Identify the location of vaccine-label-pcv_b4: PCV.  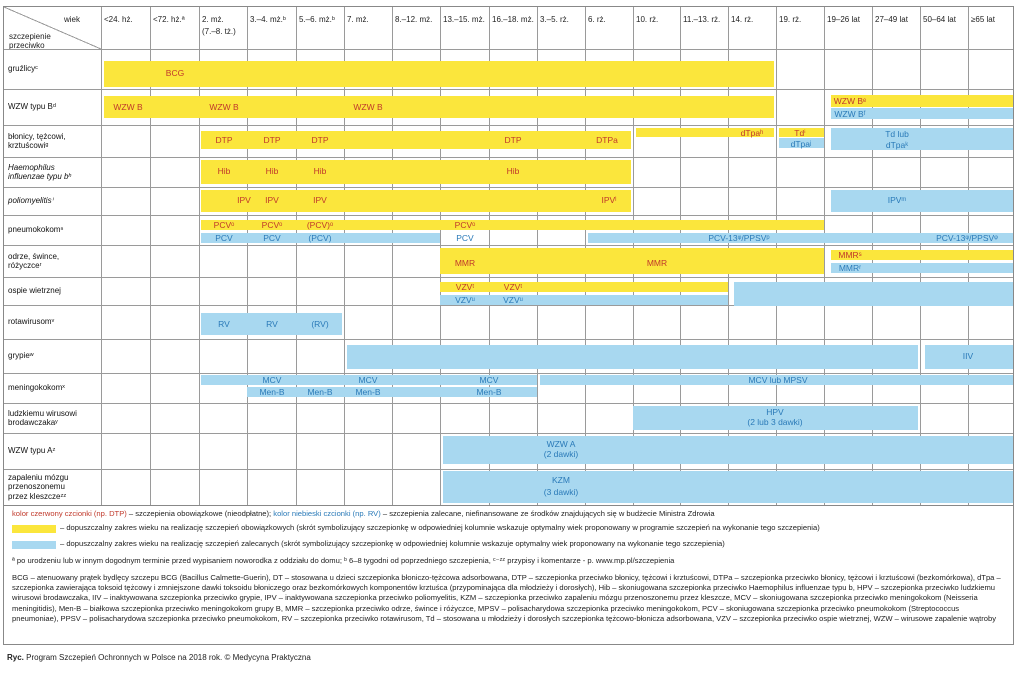
(465, 238).